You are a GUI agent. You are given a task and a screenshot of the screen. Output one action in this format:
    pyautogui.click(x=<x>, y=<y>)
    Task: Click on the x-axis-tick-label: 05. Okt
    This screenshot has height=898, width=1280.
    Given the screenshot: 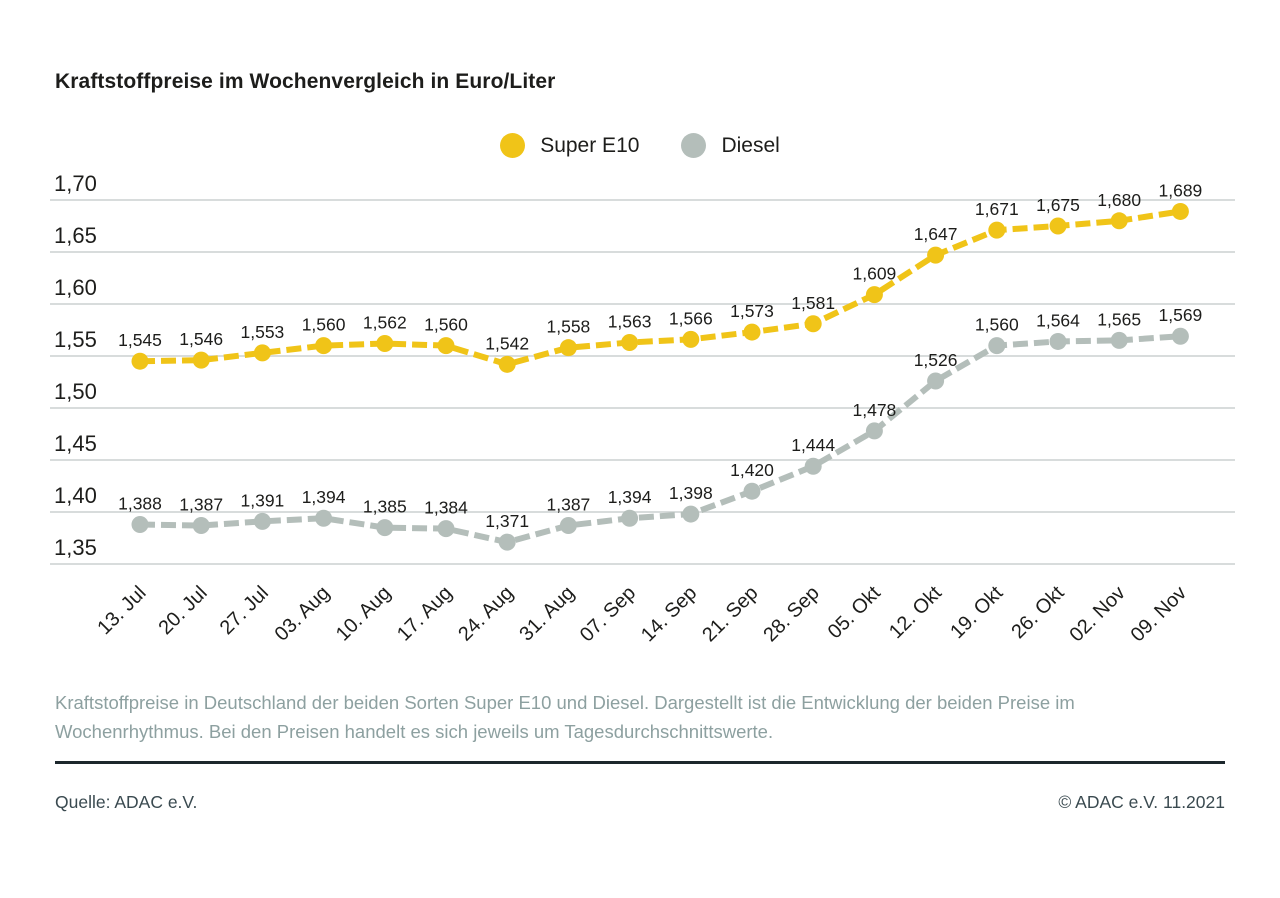 What is the action you would take?
    pyautogui.click(x=854, y=612)
    